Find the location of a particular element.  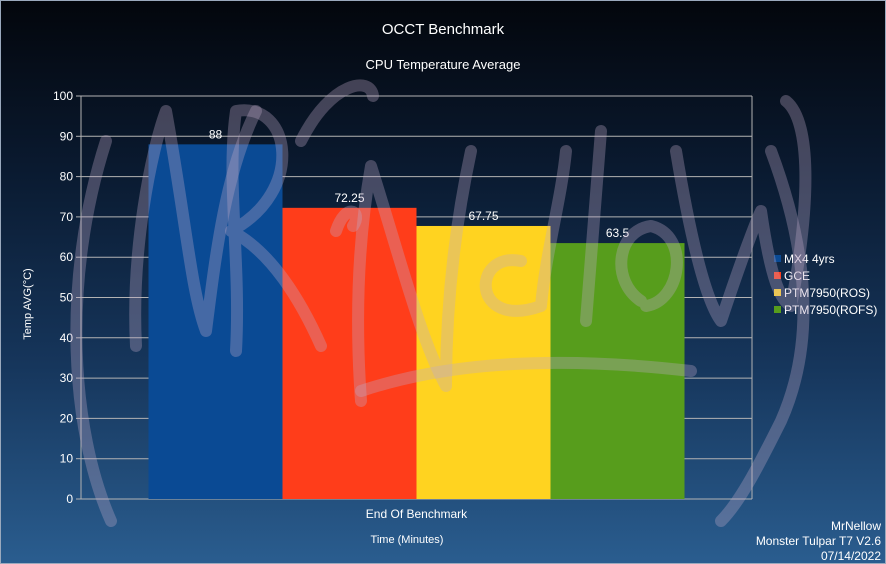

y-tick-label: 80 is located at coordinates (67, 177).